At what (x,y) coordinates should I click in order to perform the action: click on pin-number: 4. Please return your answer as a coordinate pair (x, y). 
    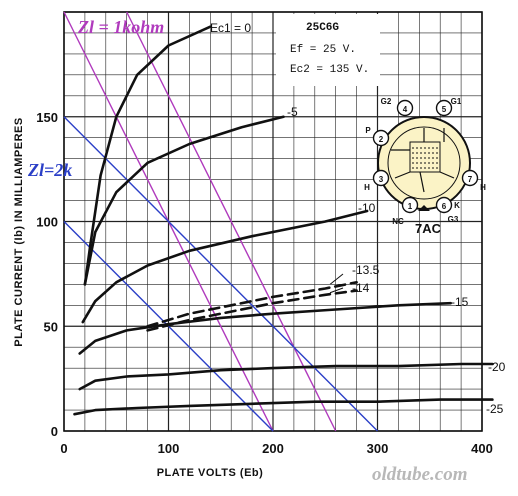
    Looking at the image, I should click on (405, 109).